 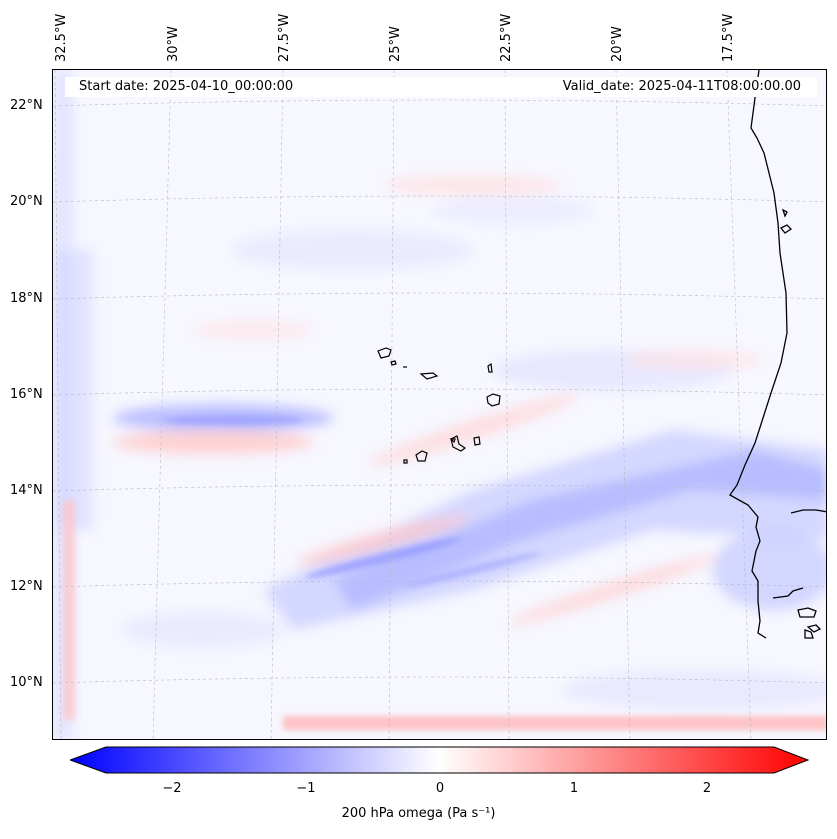 What do you see at coordinates (418, 813) in the screenshot?
I see `colorbar-label: 200 hPa omega (Pa s⁻¹)` at bounding box center [418, 813].